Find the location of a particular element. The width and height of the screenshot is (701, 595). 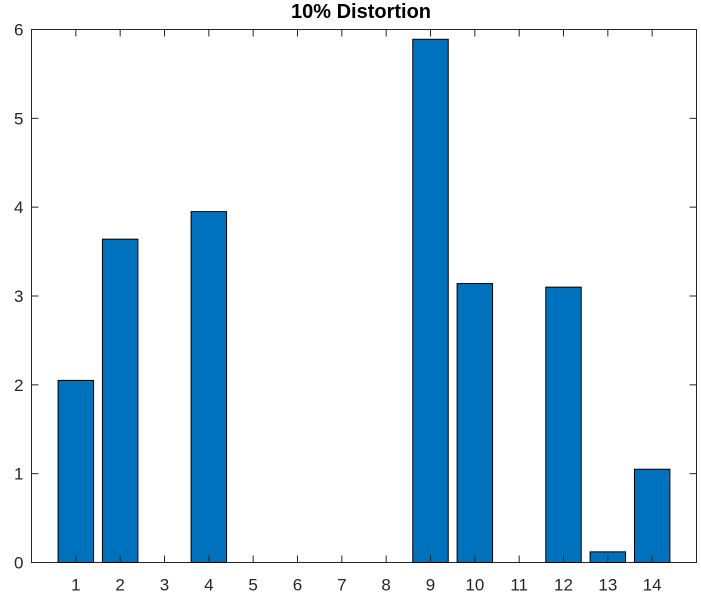

y-tick-label: 6 is located at coordinates (18, 30).